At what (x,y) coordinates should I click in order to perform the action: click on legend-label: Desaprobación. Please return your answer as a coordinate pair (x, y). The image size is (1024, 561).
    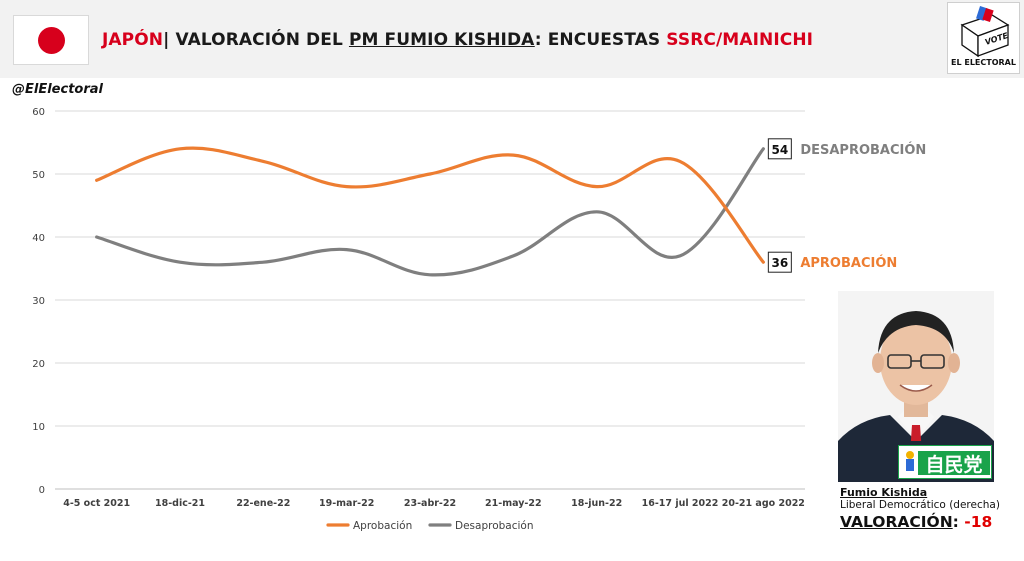
    Looking at the image, I should click on (494, 526).